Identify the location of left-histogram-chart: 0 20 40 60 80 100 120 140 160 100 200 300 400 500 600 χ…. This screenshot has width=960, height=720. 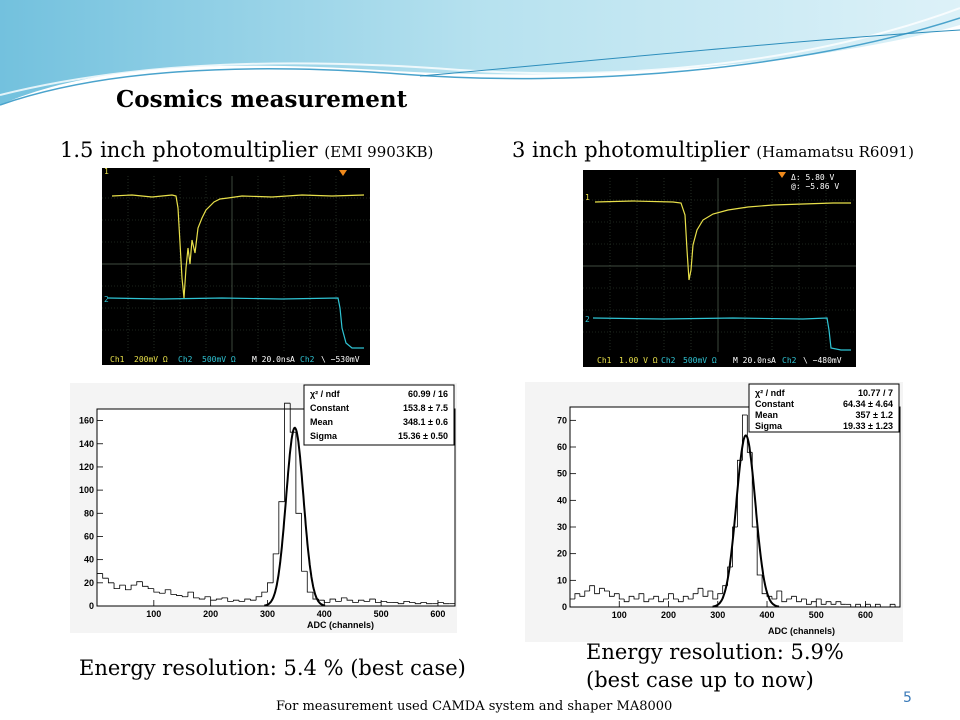
(267, 507).